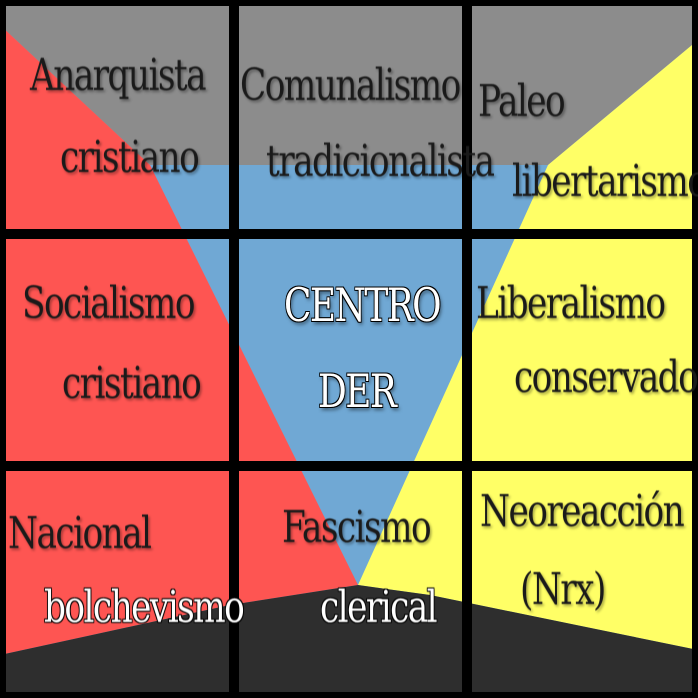 This screenshot has width=698, height=698. What do you see at coordinates (522, 101) in the screenshot?
I see `cell-top-right-line1: Paleo` at bounding box center [522, 101].